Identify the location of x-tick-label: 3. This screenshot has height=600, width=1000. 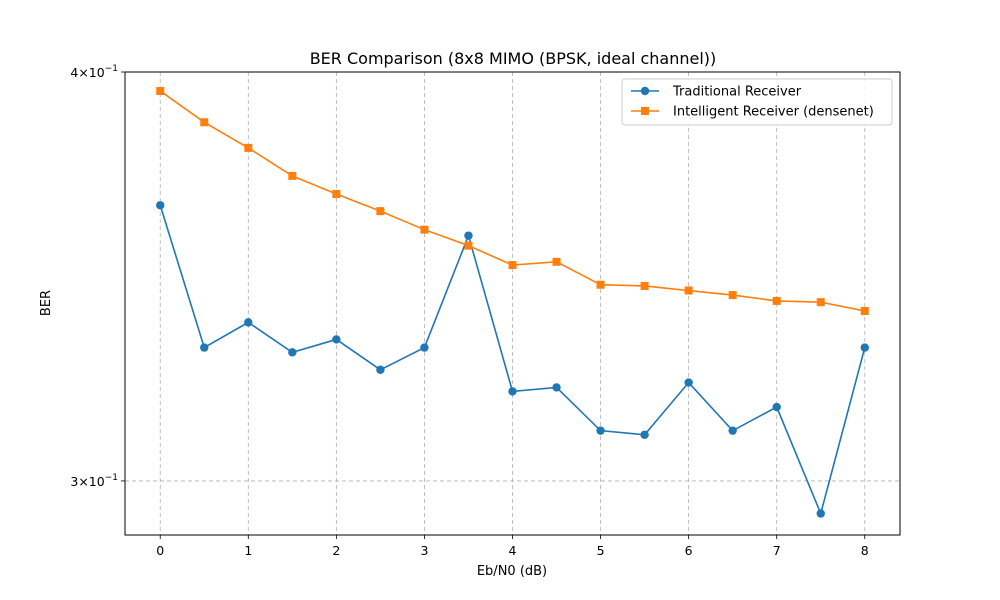
(424, 550).